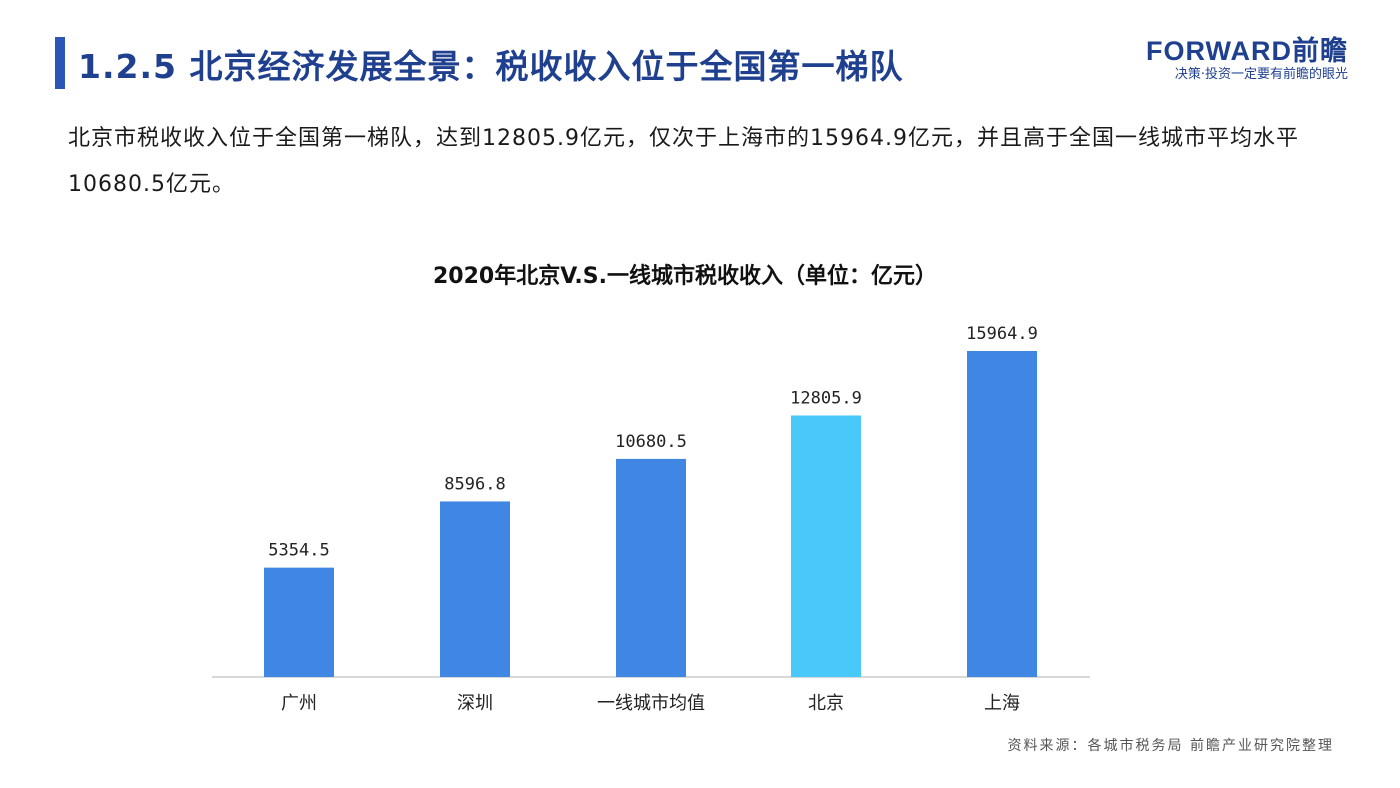 This screenshot has width=1400, height=788. Describe the element at coordinates (826, 398) in the screenshot. I see `bar-value-label: 12805.9` at that location.